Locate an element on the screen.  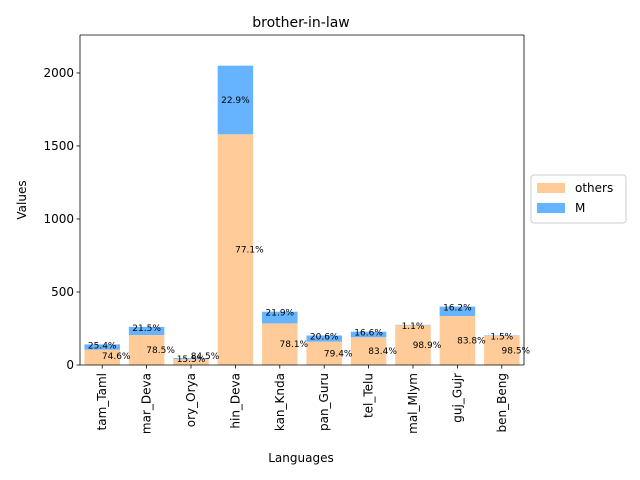
data-label-M-ben_Beng: 1.5% is located at coordinates (501, 337).